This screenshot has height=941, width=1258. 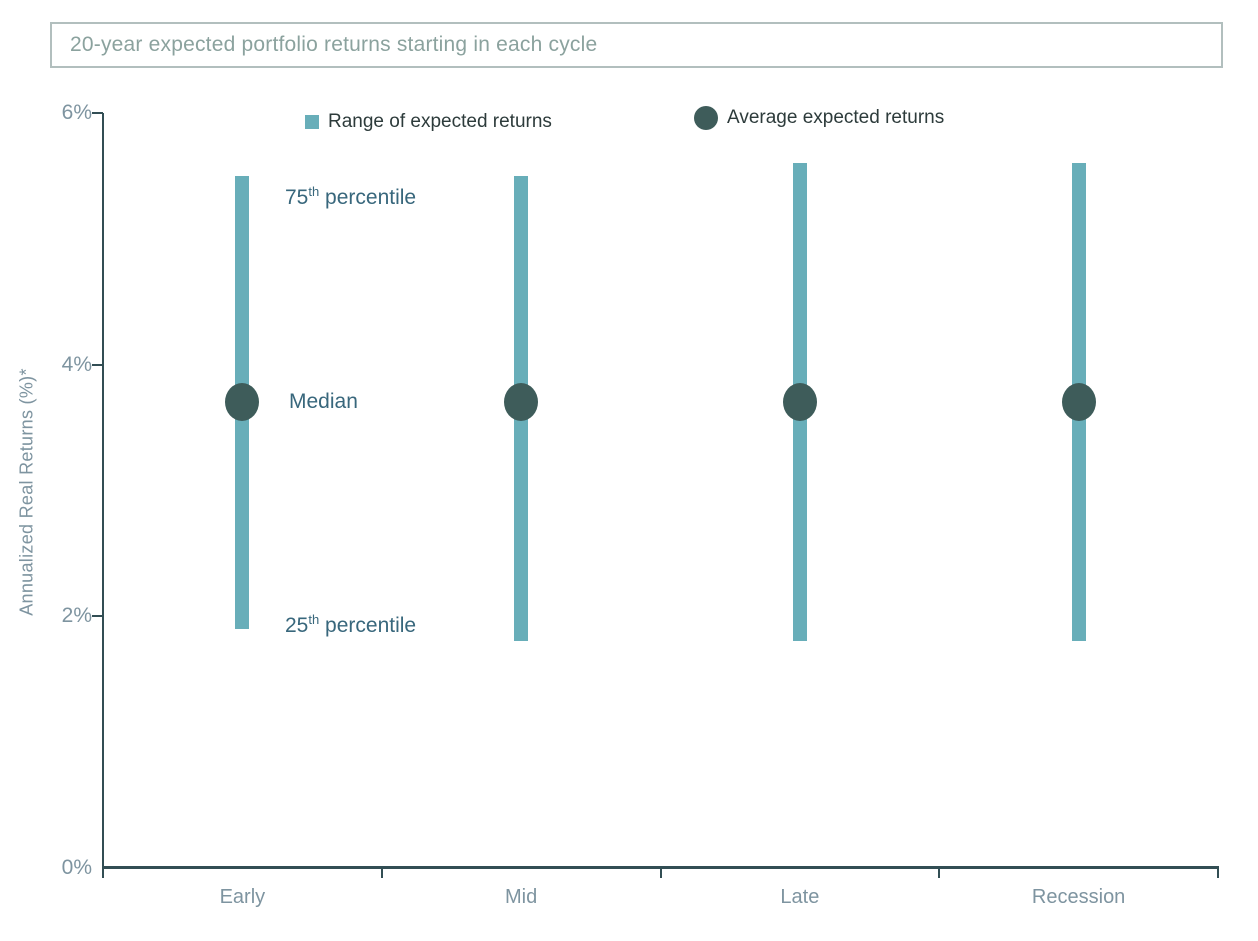 I want to click on annotation-75th-percentile: 75th percentile, so click(x=350, y=195).